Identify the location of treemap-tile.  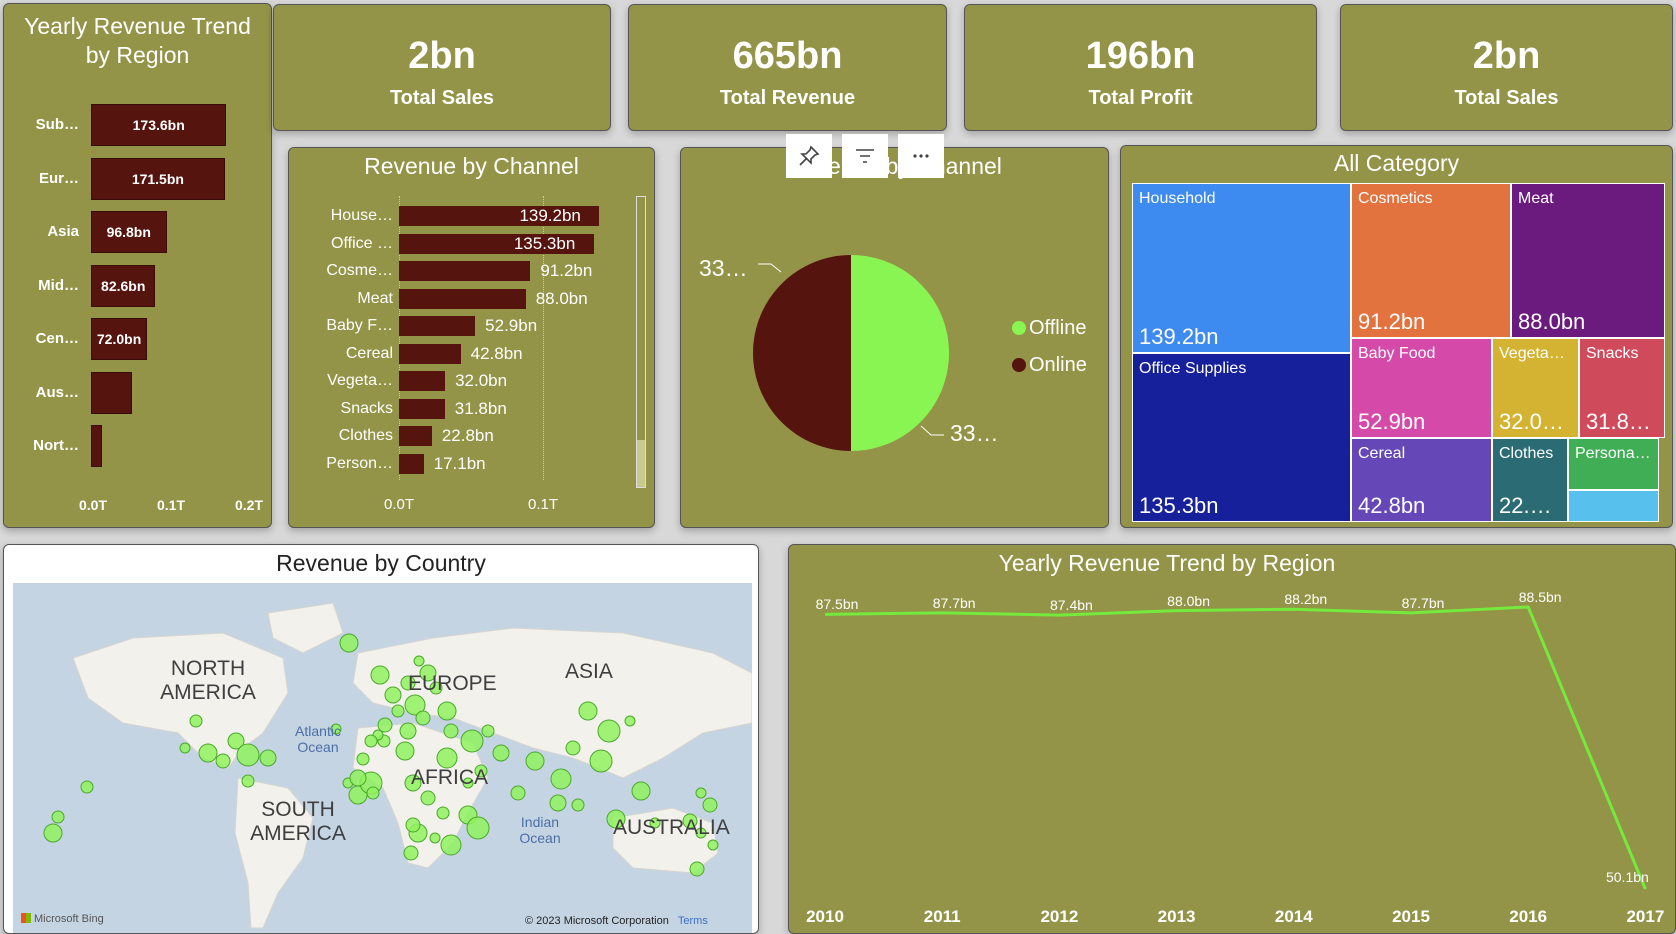
(1613, 506).